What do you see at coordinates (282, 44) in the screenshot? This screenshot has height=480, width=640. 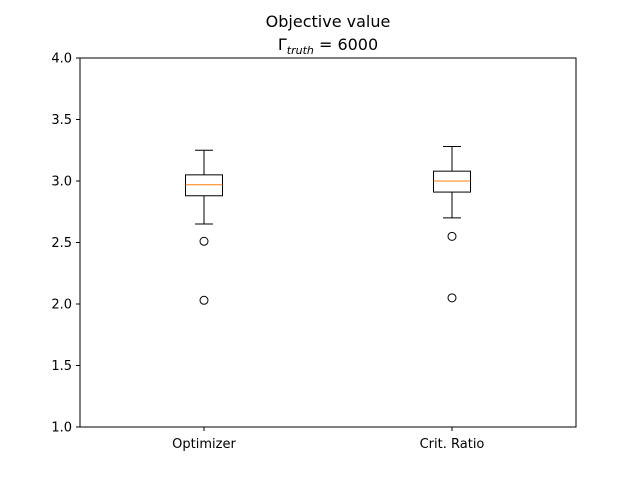 I see `title-gamma-symbol: Γ` at bounding box center [282, 44].